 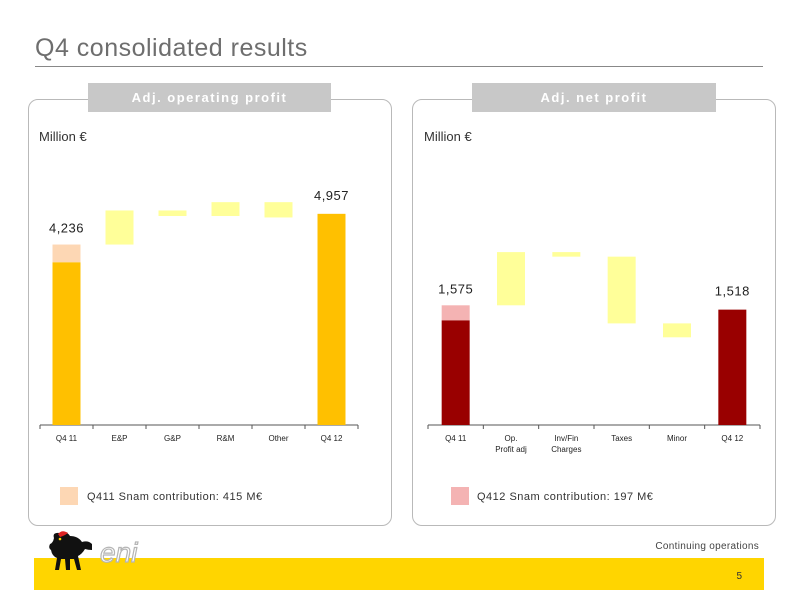 What do you see at coordinates (278, 210) in the screenshot?
I see `chart-0-bar-delta-other` at bounding box center [278, 210].